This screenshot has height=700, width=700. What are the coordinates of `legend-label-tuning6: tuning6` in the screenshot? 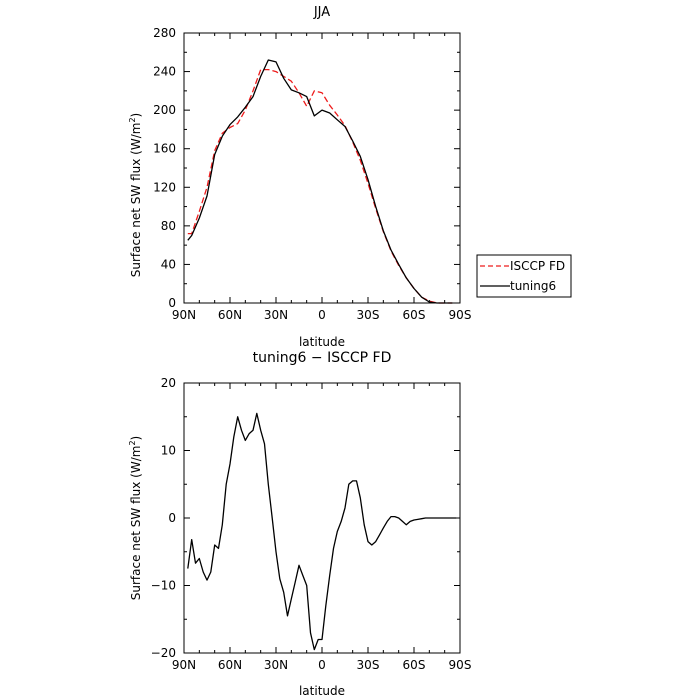 It's located at (533, 286).